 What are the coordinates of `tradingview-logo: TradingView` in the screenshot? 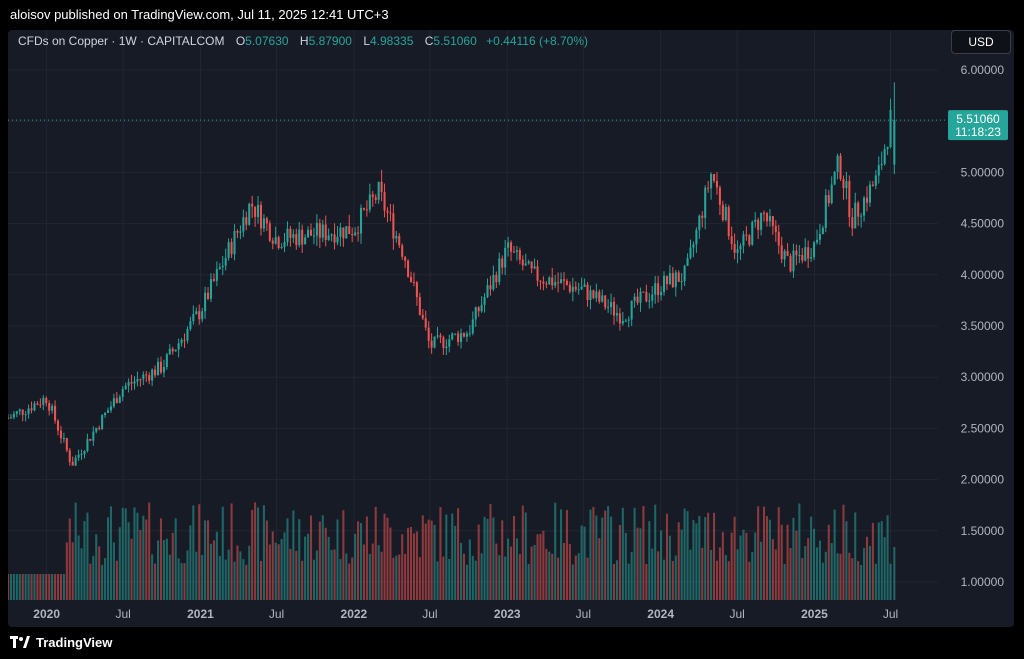 It's located at (61, 642).